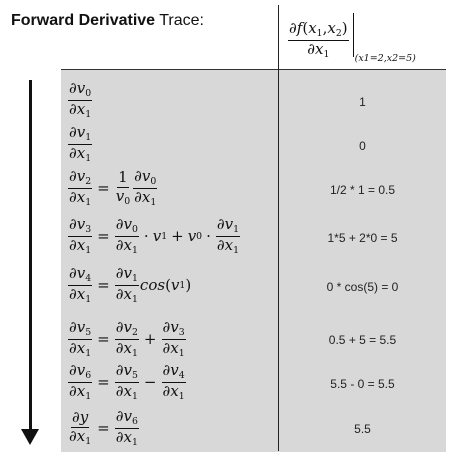 This screenshot has height=457, width=454. I want to click on header-fraction: ∂f(x1,x2) ∂x1, so click(318, 39).